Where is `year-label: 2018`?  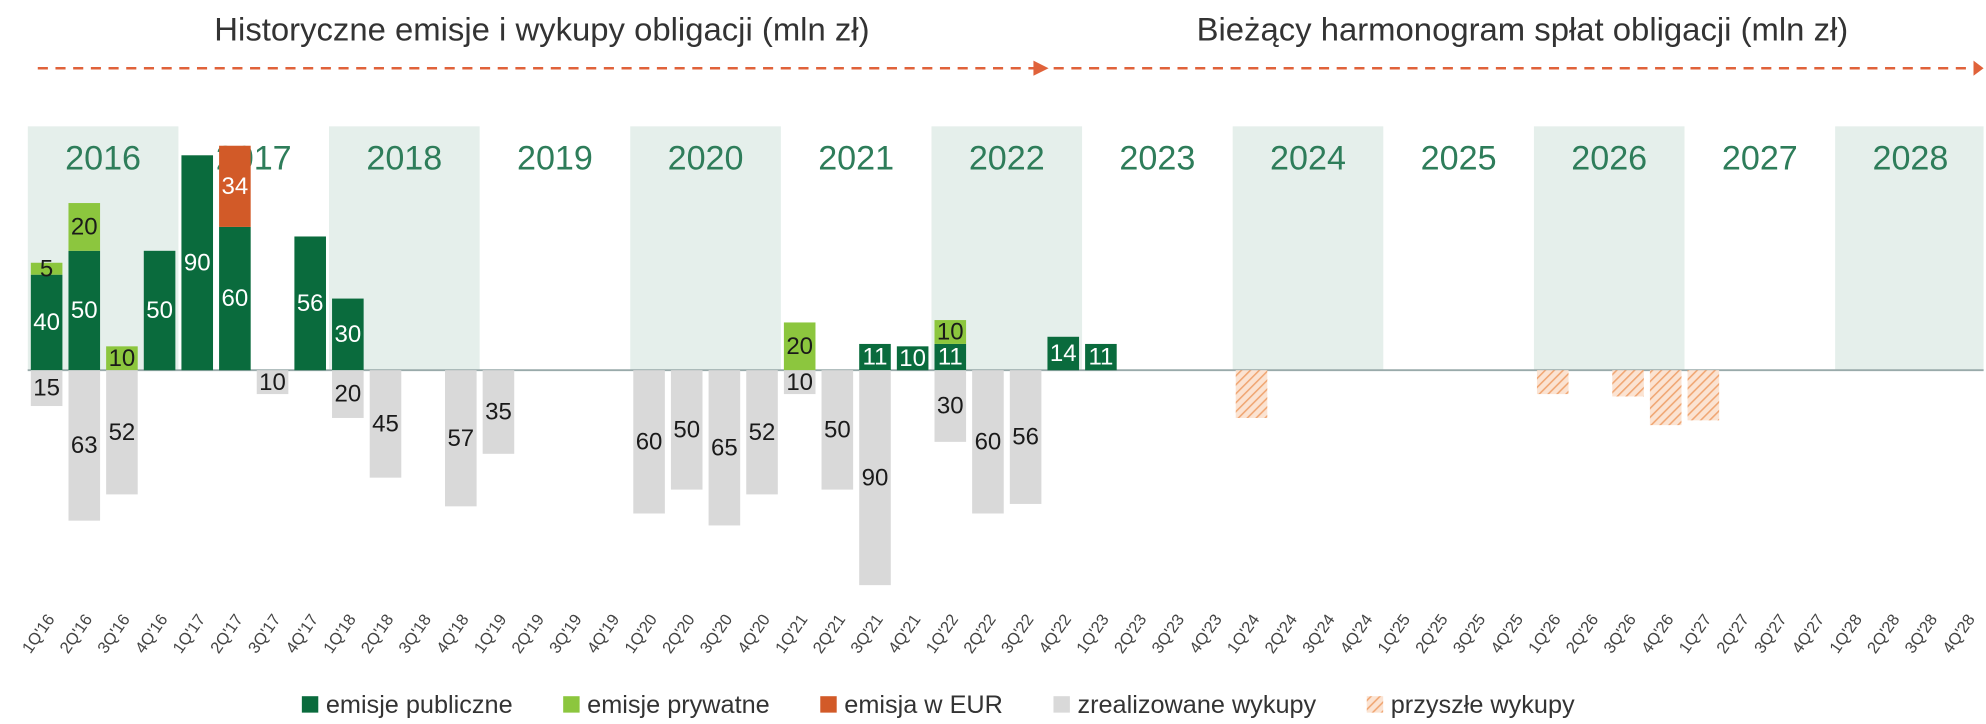 year-label: 2018 is located at coordinates (404, 158).